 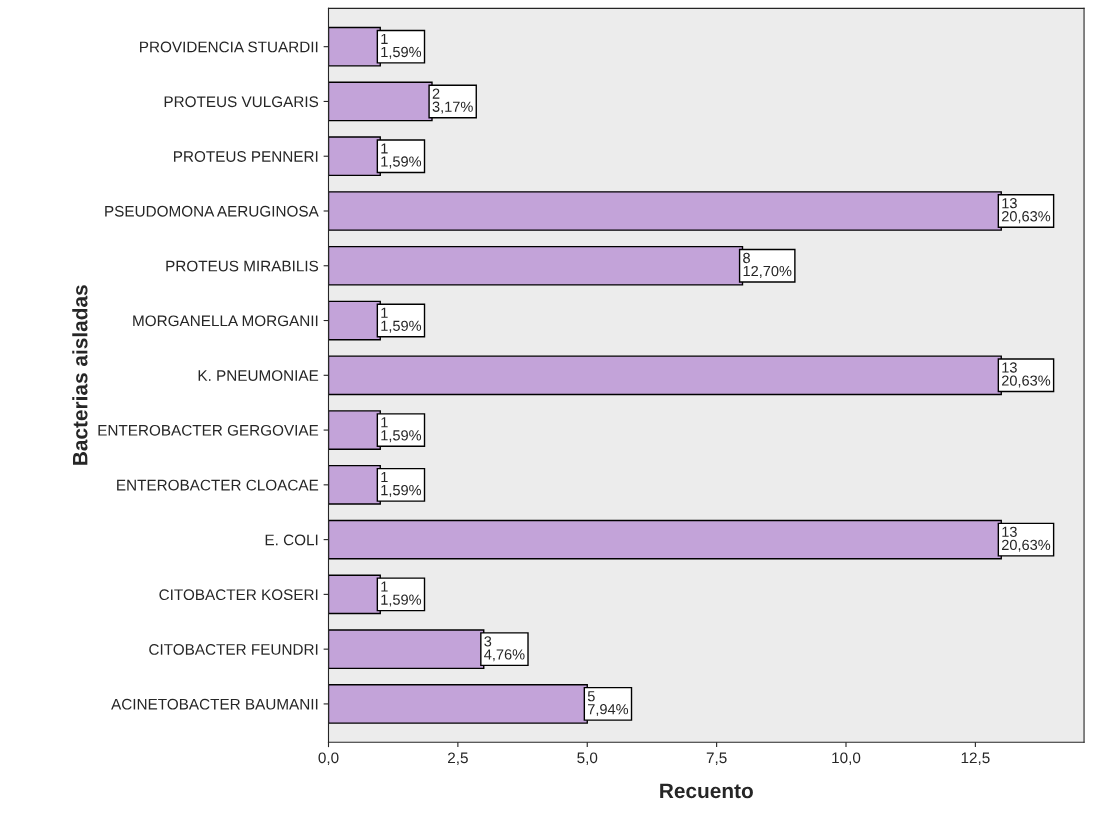 What do you see at coordinates (258, 375) in the screenshot?
I see `y-tick-label: K. PNEUMONIAE` at bounding box center [258, 375].